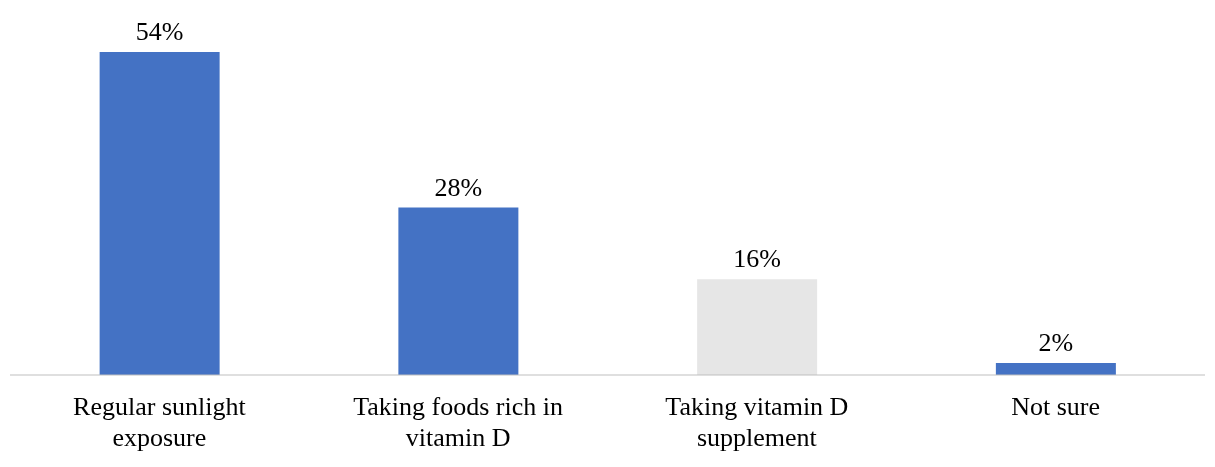 The height and width of the screenshot is (467, 1215). I want to click on x-tick-label: Regular sunlight exposure, so click(160, 422).